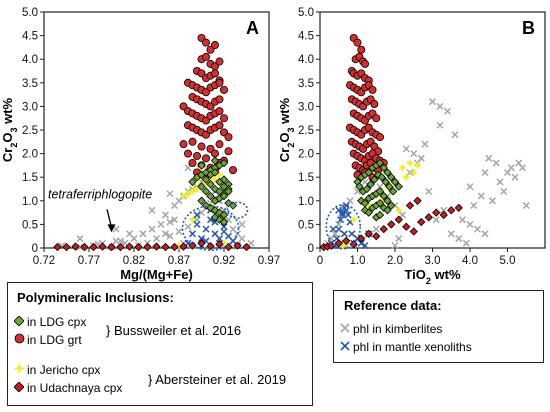  I want to click on legend-item-ldg-grt: in LDG grt, so click(47, 340).